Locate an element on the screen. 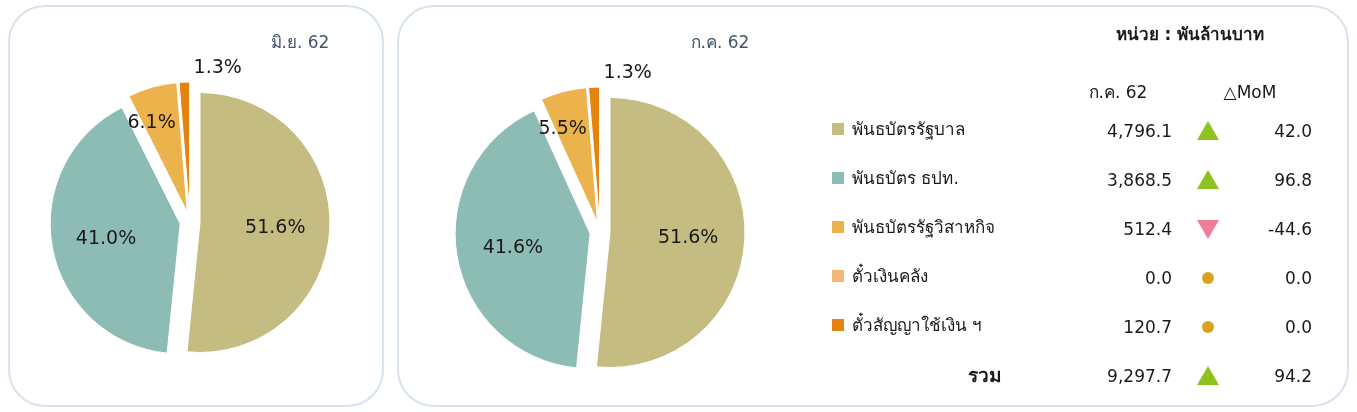 This screenshot has height=412, width=1357. data-label: 512.4 is located at coordinates (1147, 229).